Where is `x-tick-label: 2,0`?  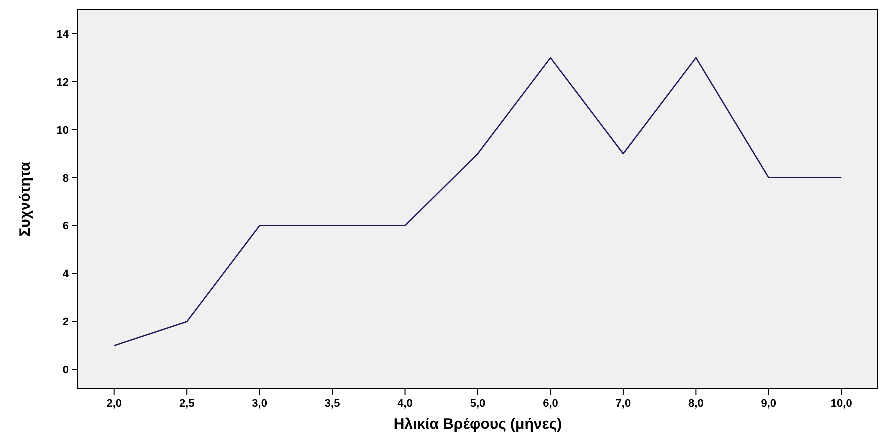 x-tick-label: 2,0 is located at coordinates (114, 404).